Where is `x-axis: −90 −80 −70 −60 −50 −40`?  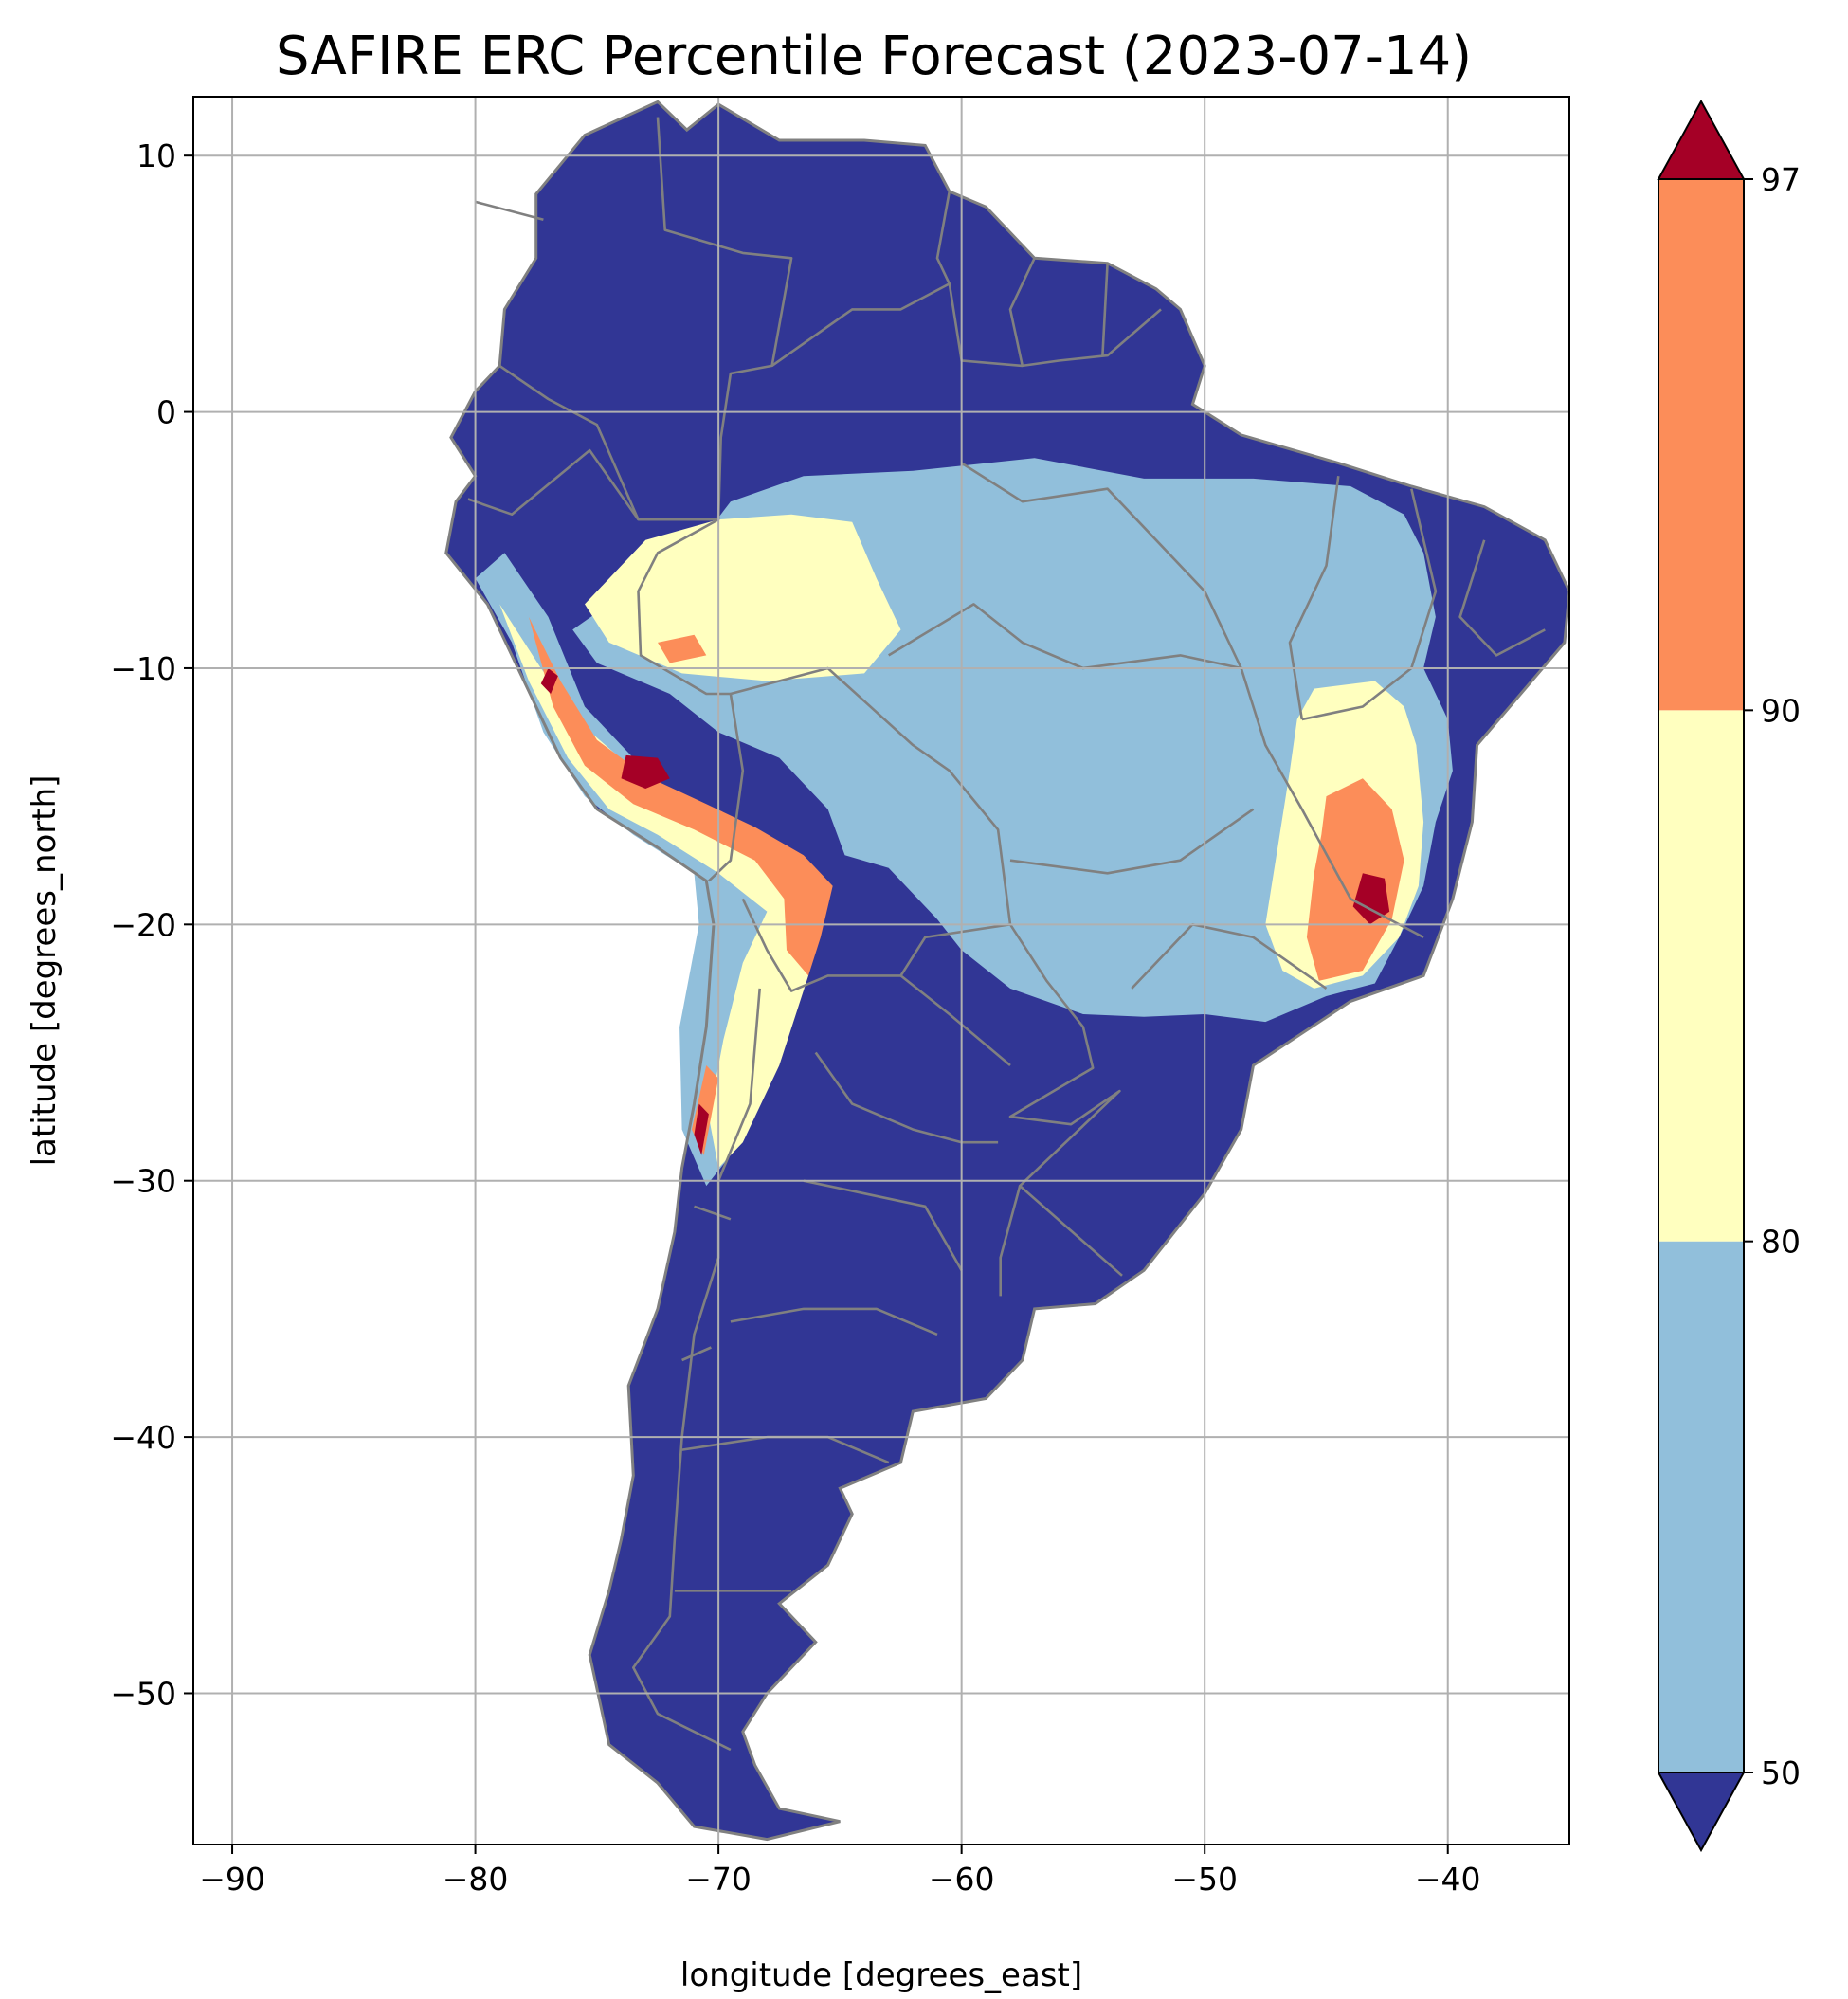
x-axis: −90 −80 −70 −60 −50 −40 is located at coordinates (840, 1872).